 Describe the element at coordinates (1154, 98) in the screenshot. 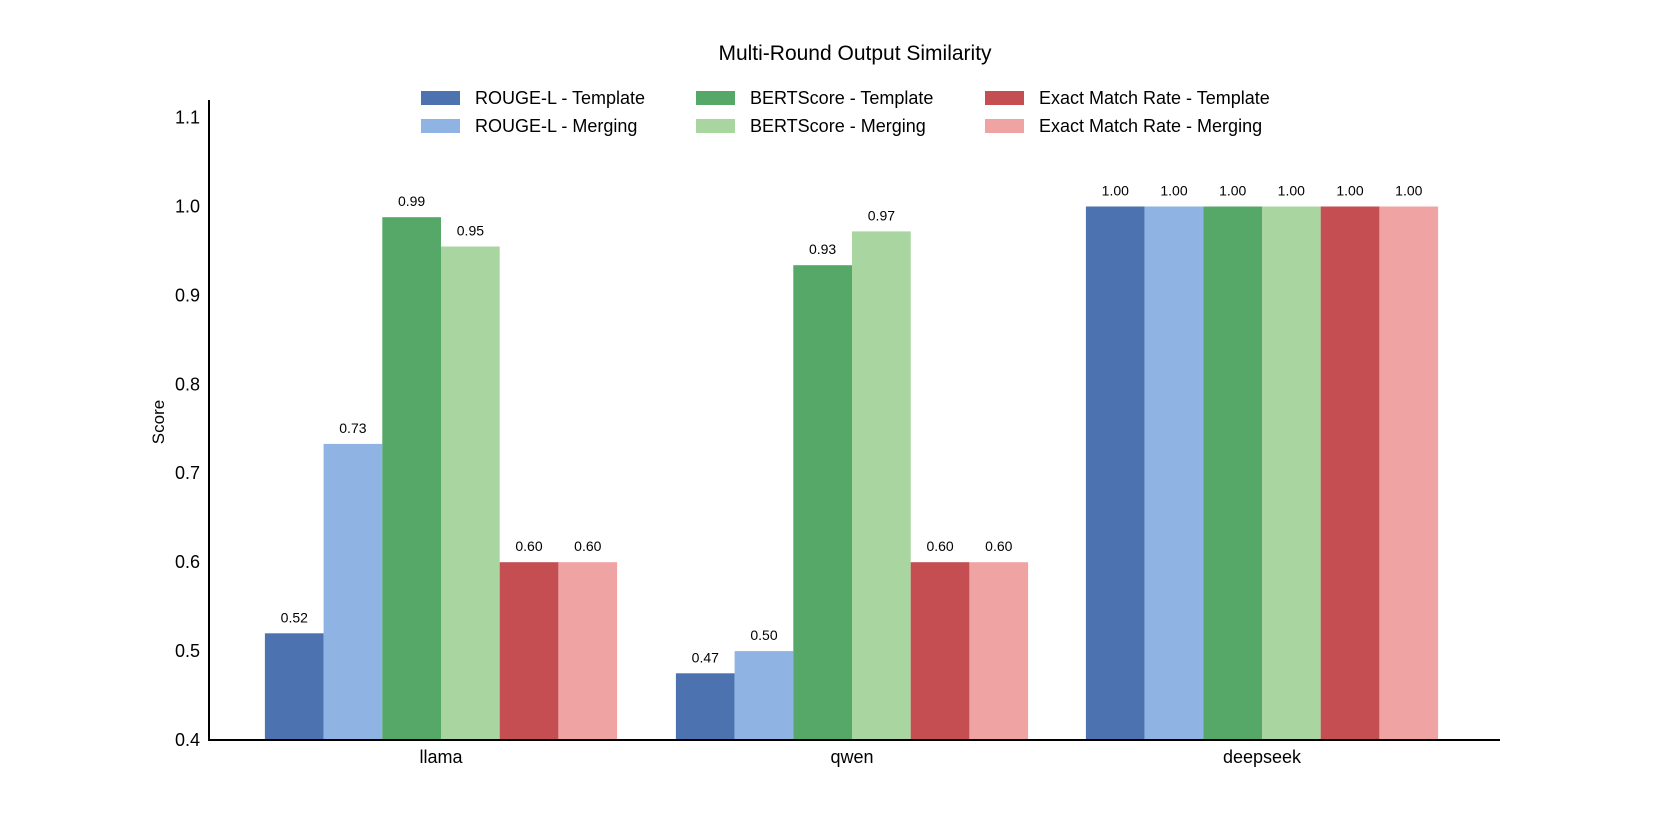

I see `legend-label: Exact Match Rate - Template` at that location.